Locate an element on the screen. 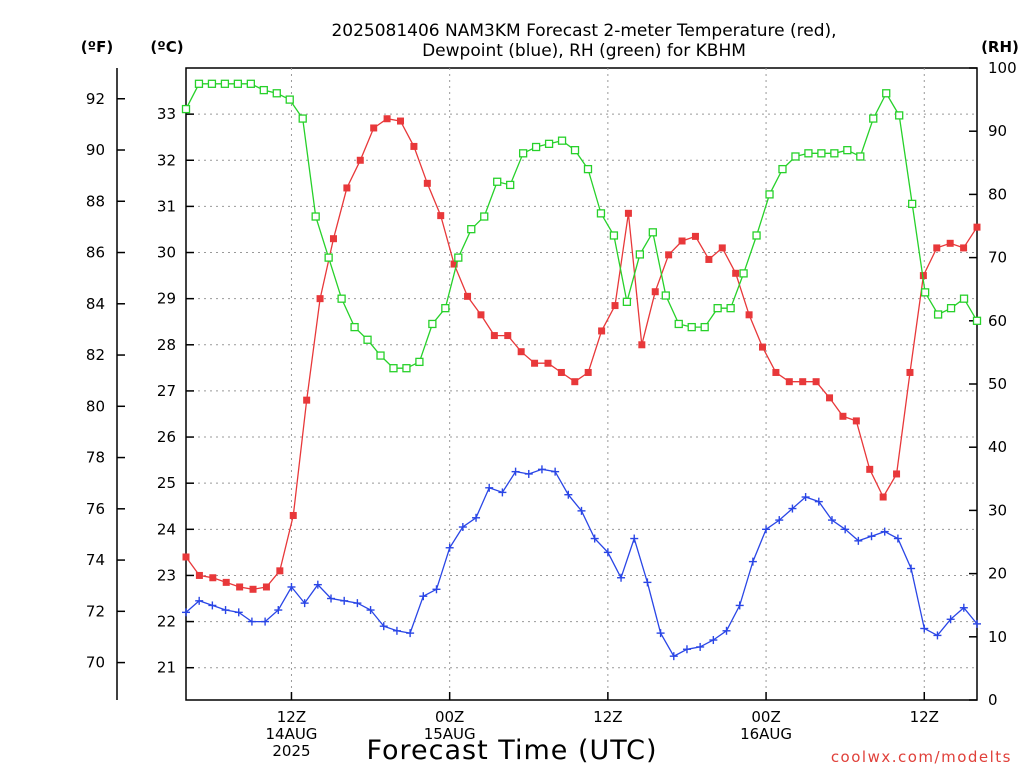  fahrenheit-tick-label: 90 is located at coordinates (95, 150).